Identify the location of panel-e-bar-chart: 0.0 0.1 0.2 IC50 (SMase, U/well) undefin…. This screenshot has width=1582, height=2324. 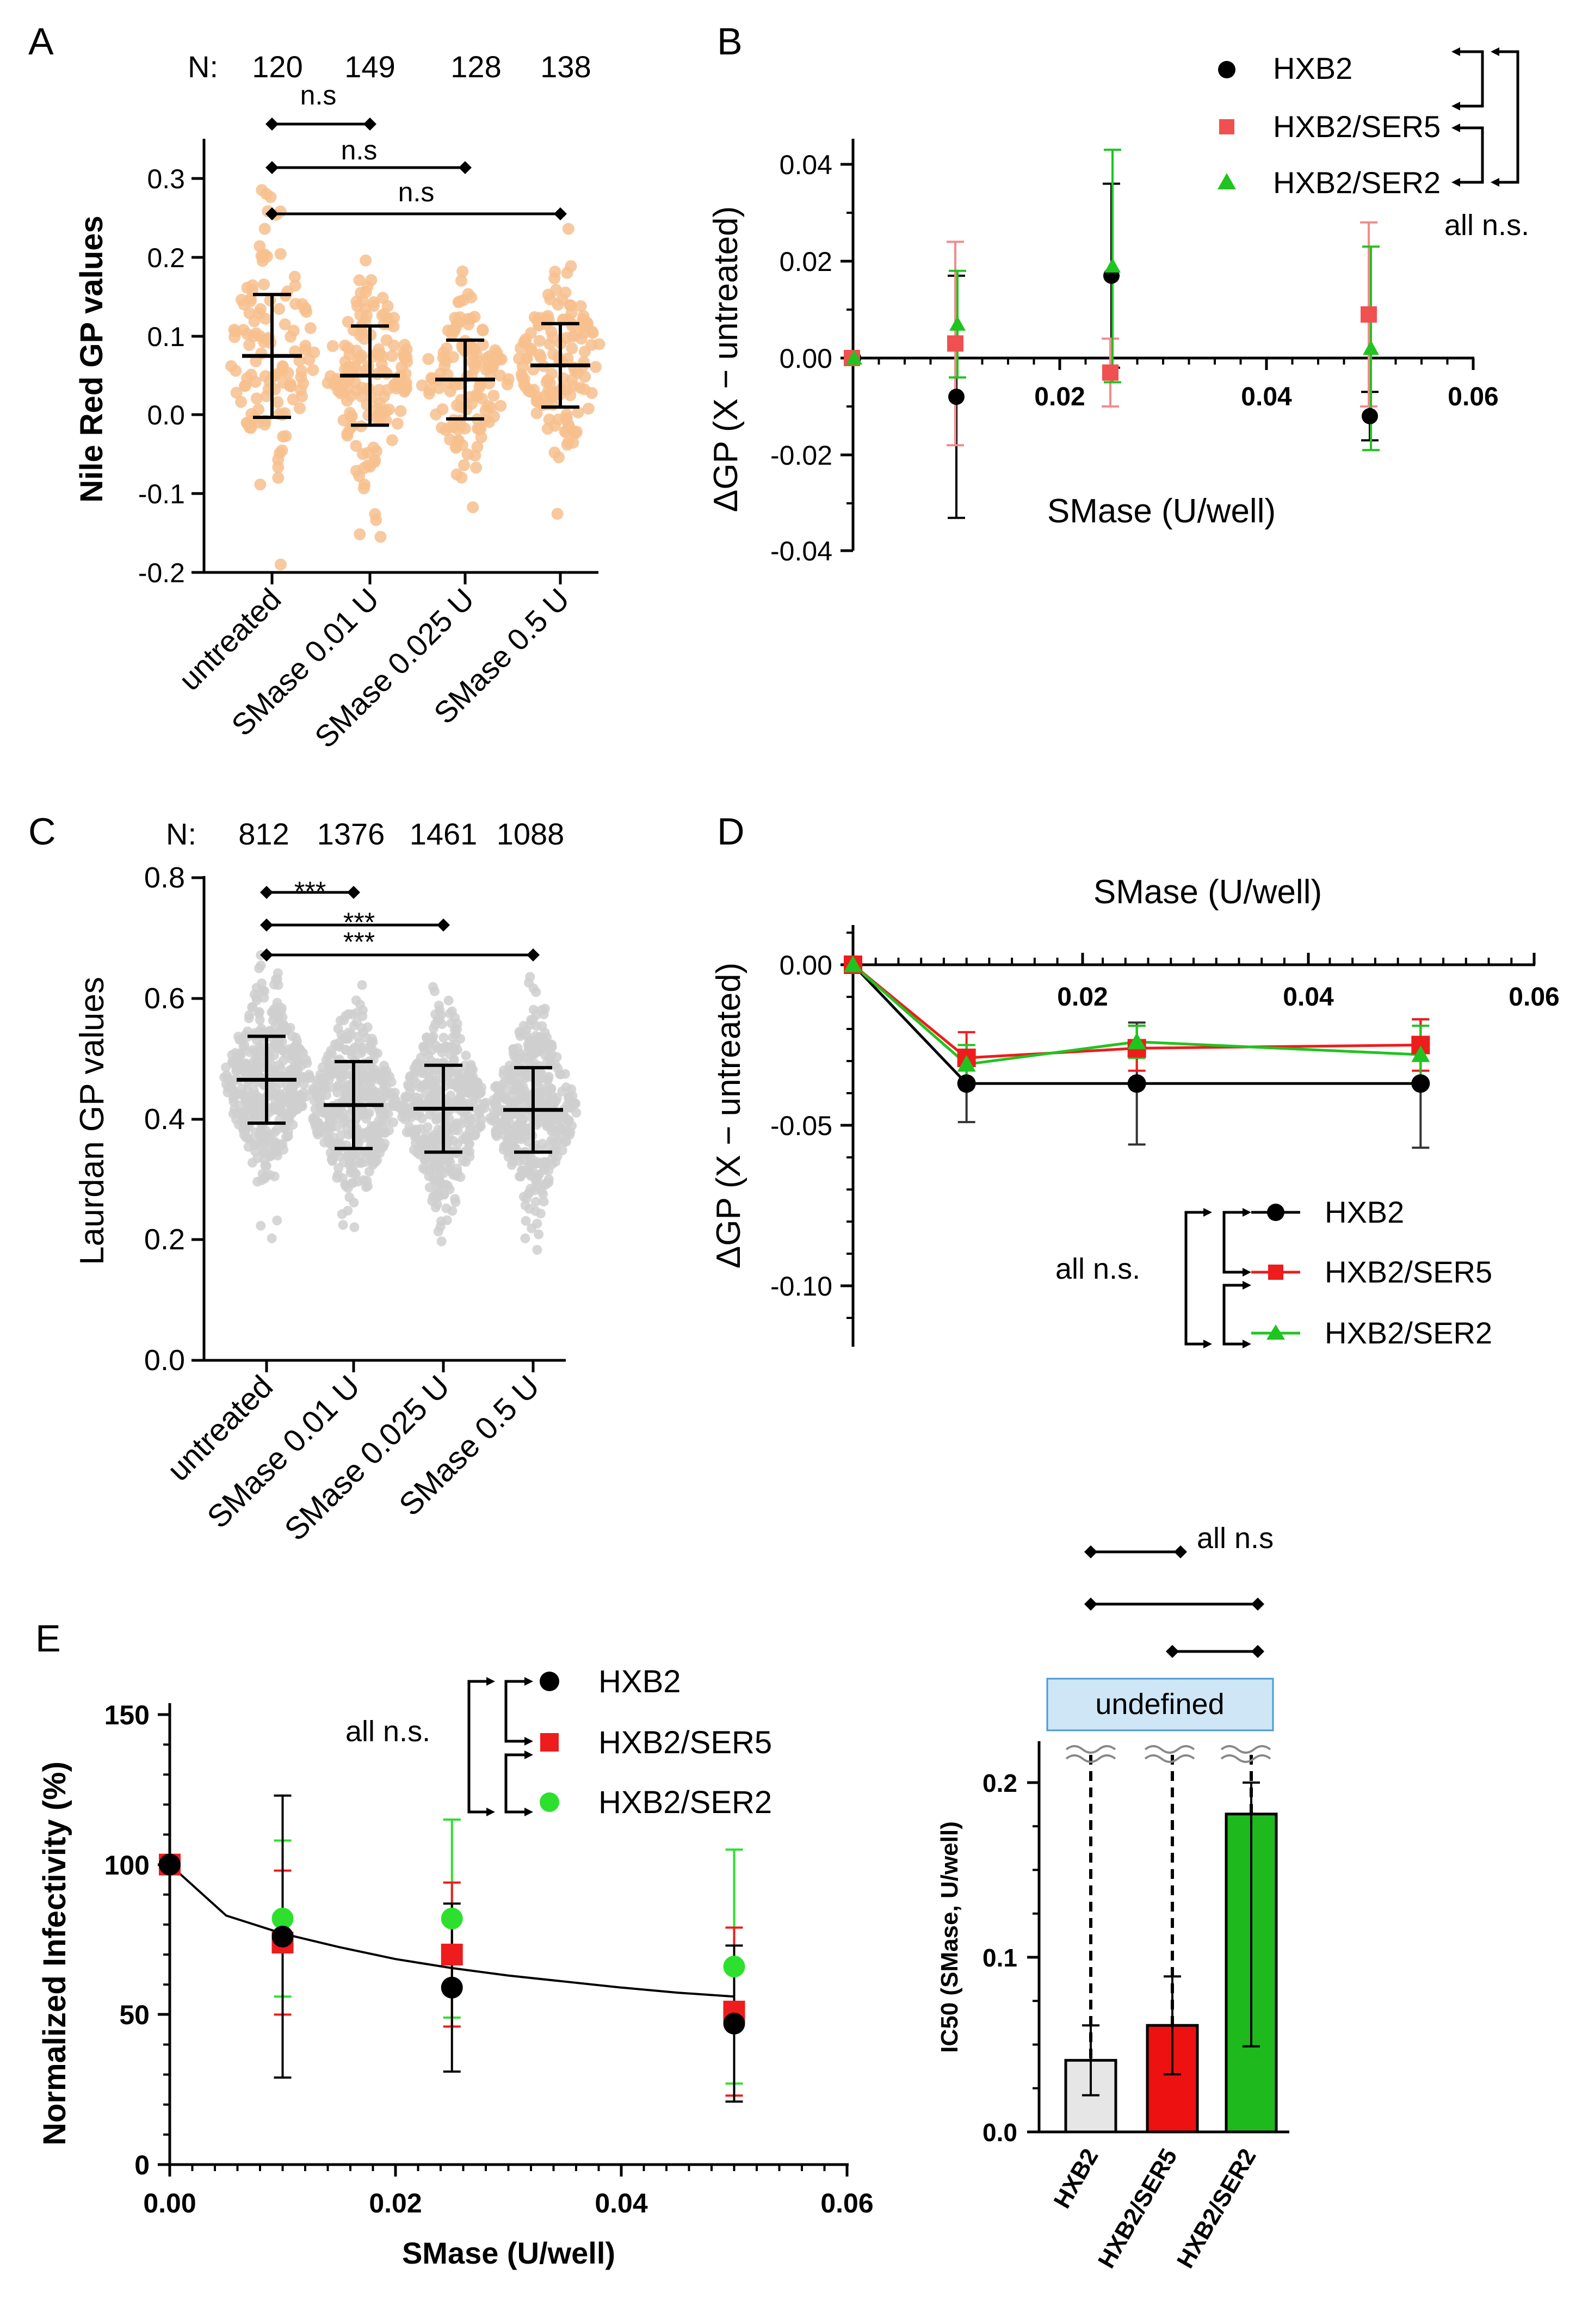
(1113, 1898).